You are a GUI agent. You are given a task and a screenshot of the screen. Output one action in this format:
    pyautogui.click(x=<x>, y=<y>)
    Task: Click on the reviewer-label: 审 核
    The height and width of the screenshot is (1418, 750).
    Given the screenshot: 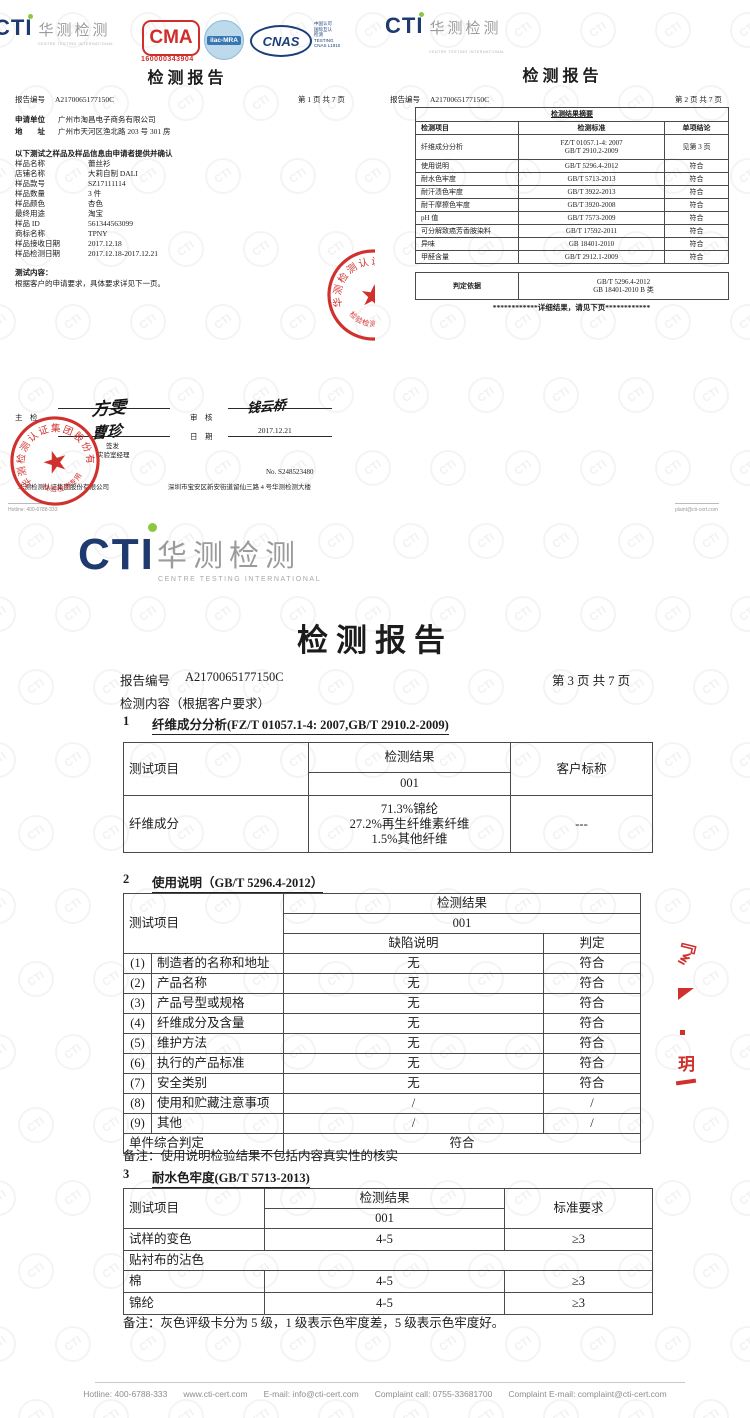 What is the action you would take?
    pyautogui.click(x=201, y=417)
    